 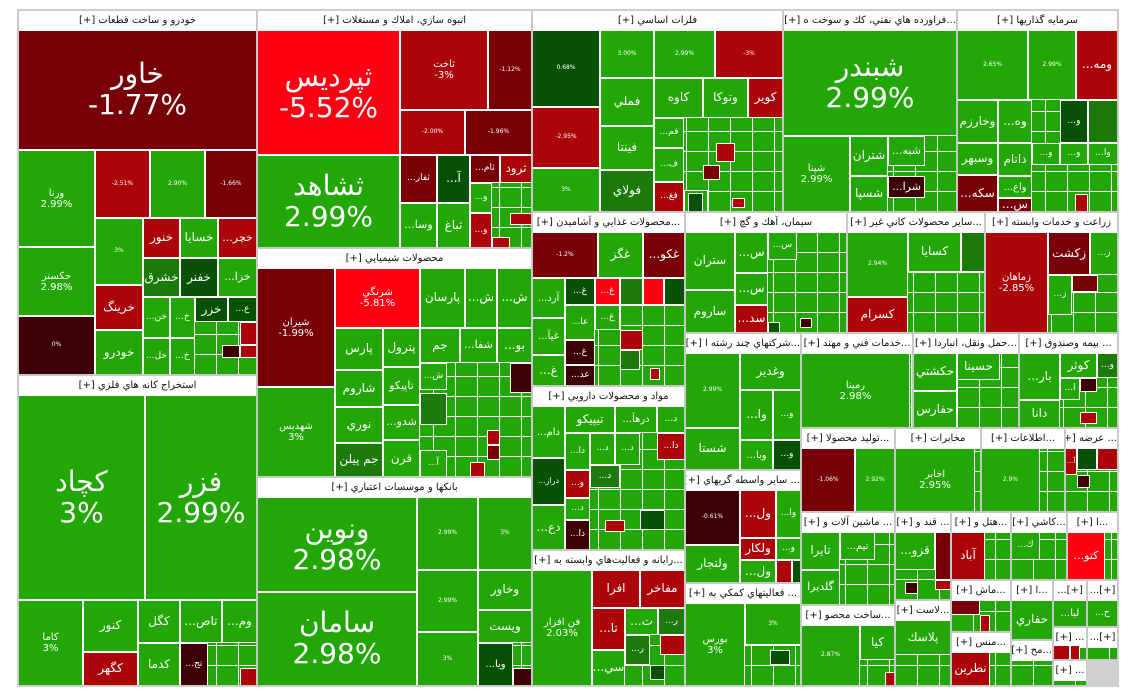 What do you see at coordinates (935, 409) in the screenshot?
I see `stock-tile: حفارس` at bounding box center [935, 409].